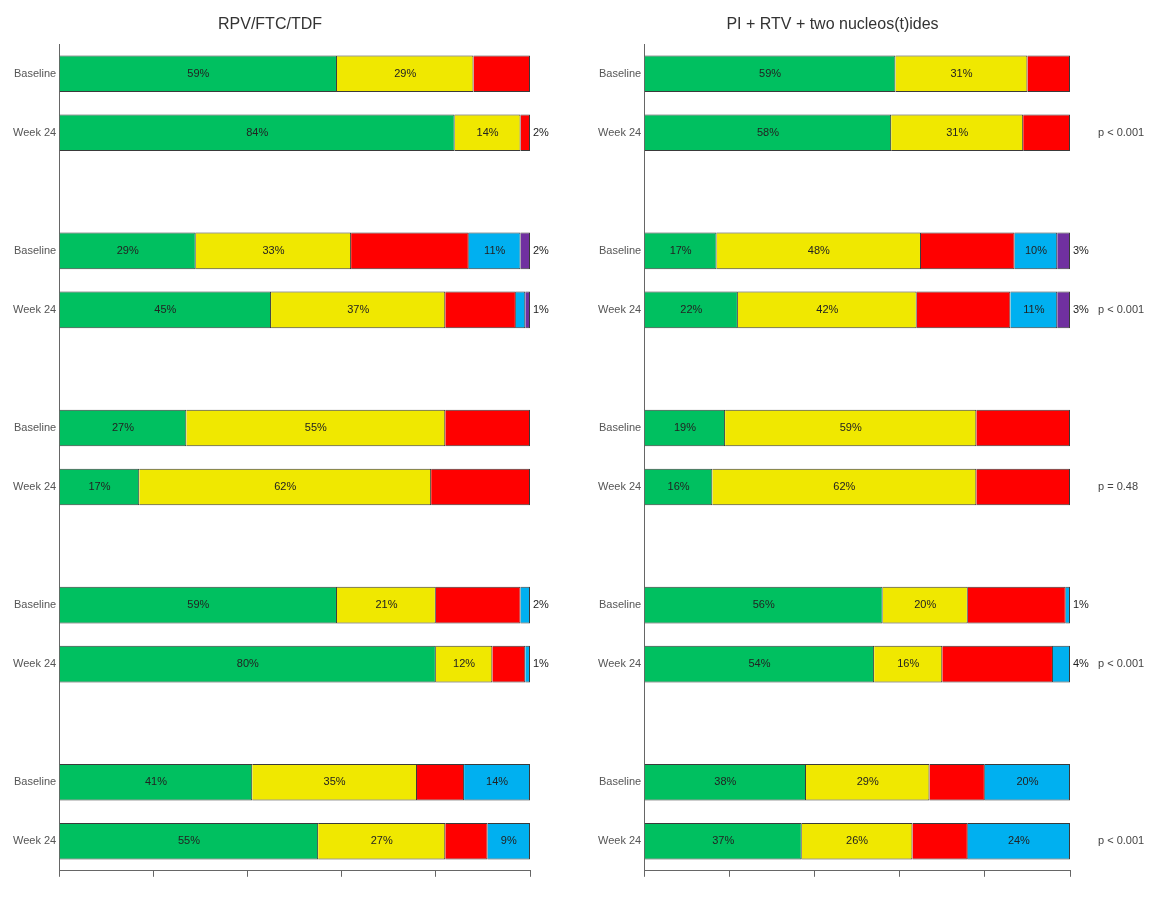  Describe the element at coordinates (827, 308) in the screenshot. I see `data-label: 42%` at that location.